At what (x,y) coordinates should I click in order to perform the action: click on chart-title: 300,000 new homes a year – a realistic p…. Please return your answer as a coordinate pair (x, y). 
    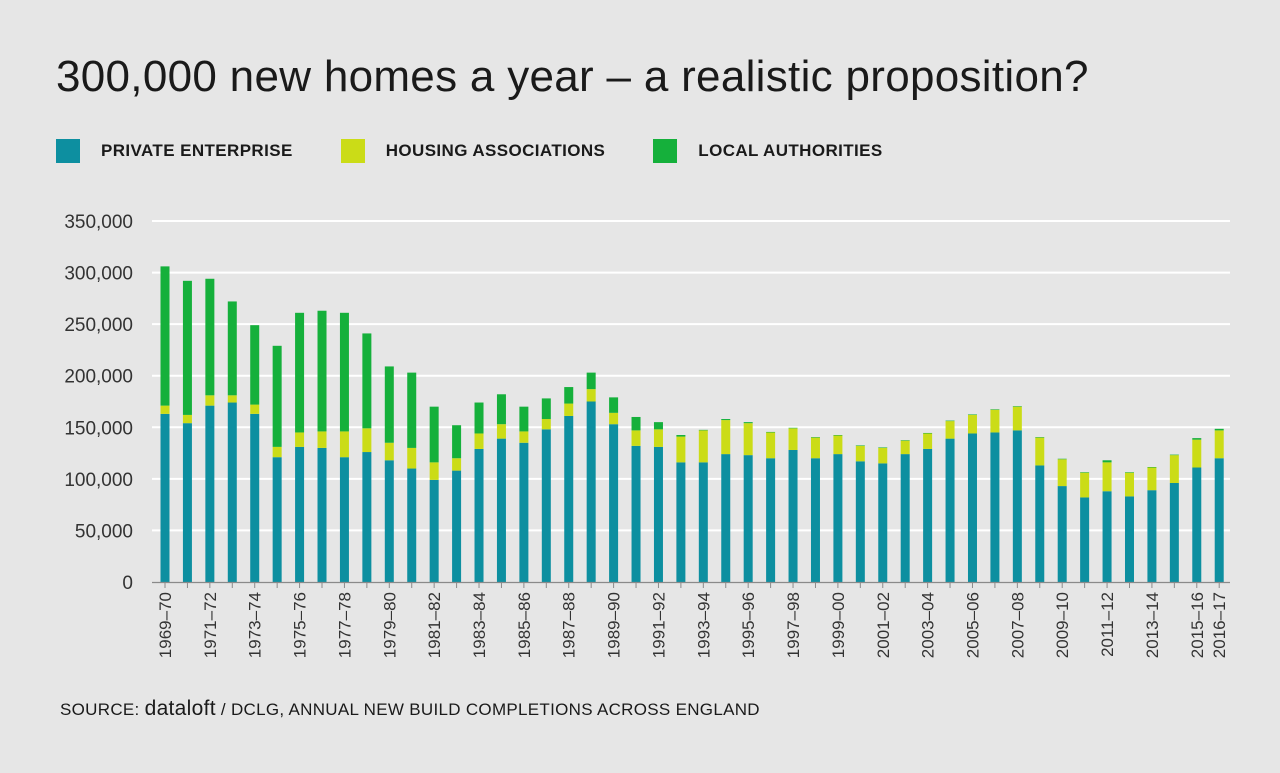
    Looking at the image, I should click on (572, 76).